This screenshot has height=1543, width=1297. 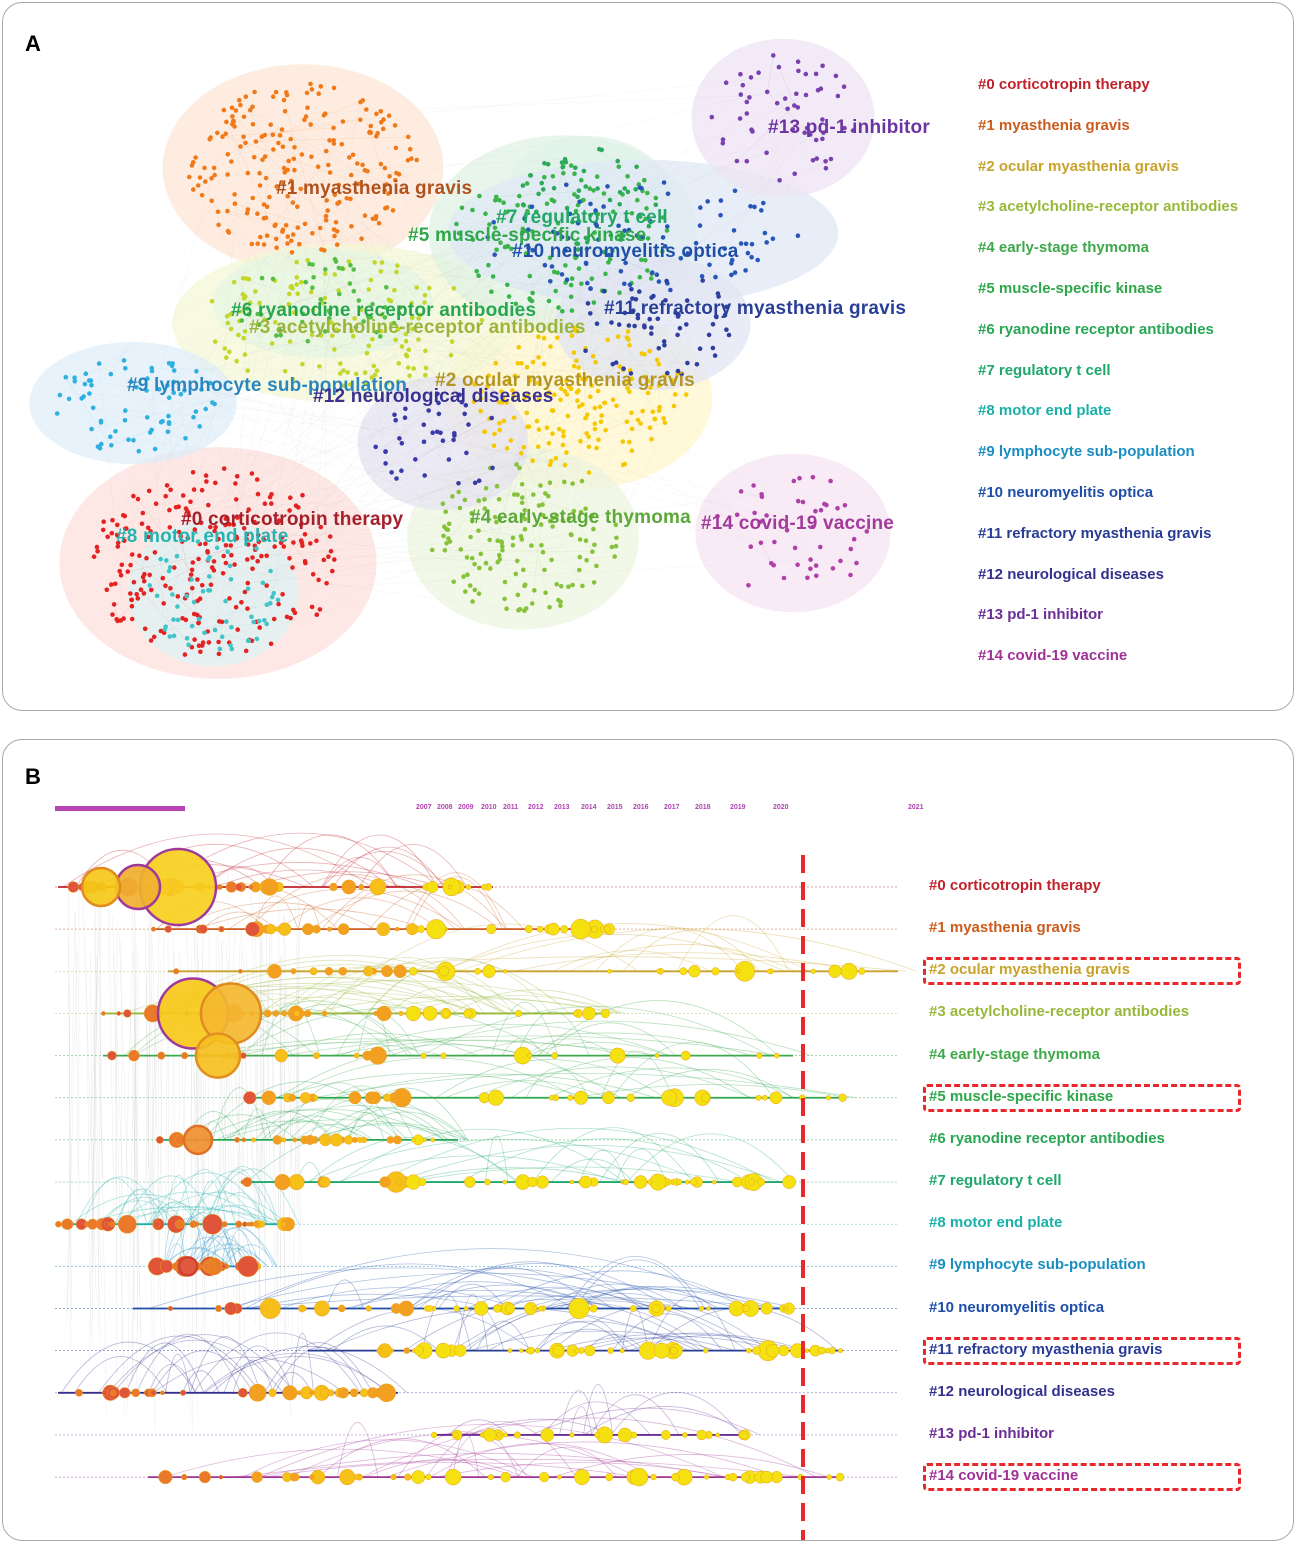 I want to click on legend-item: #8 motor end plate, so click(x=1045, y=411).